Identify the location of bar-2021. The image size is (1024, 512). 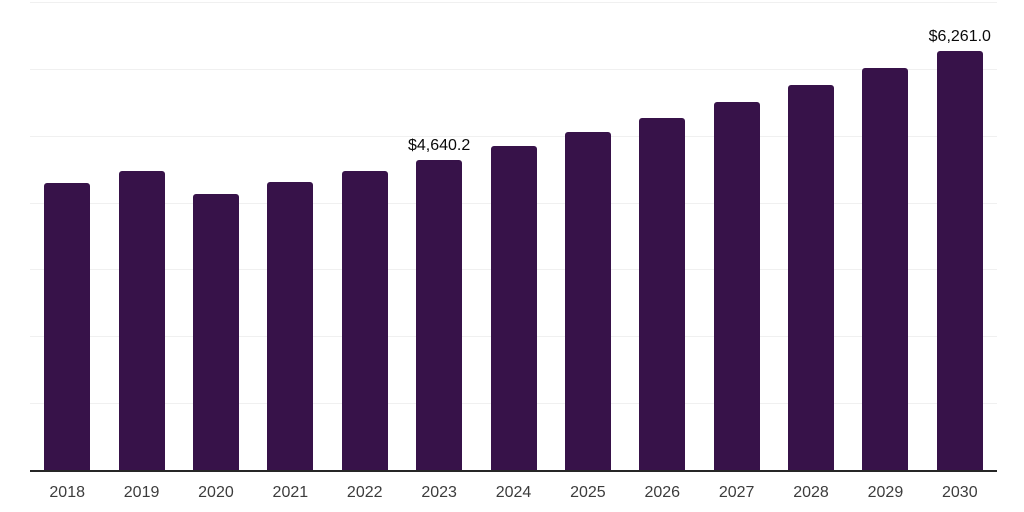
(290, 326).